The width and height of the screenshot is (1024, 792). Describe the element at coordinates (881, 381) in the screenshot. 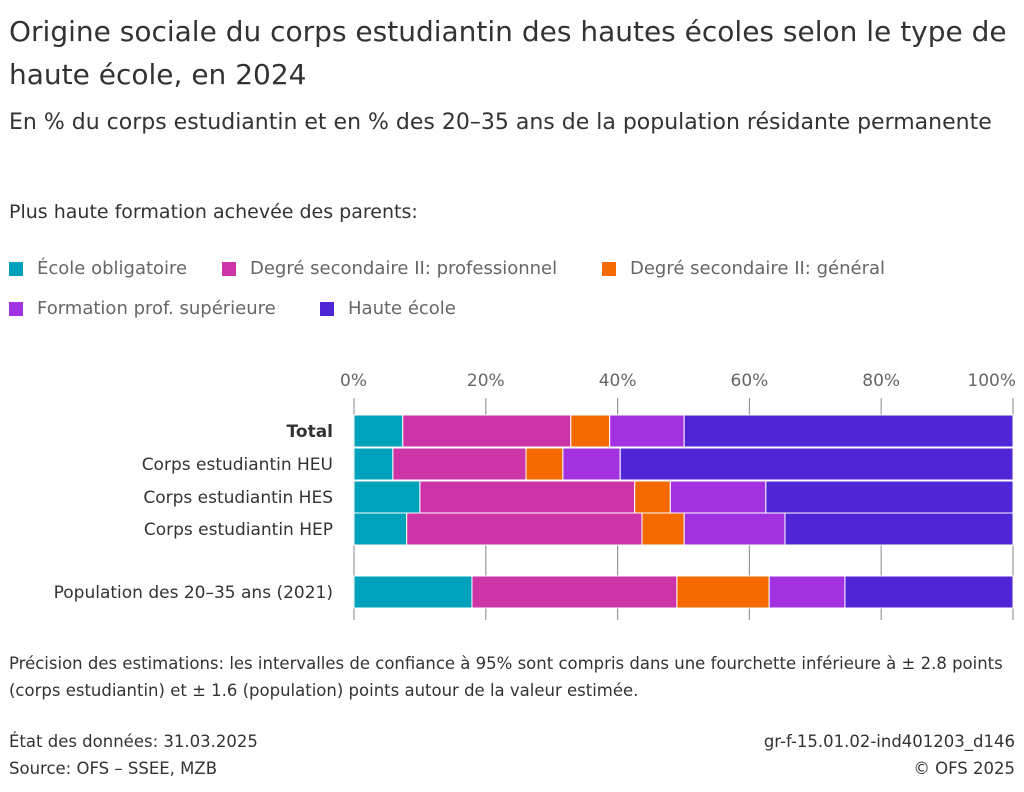

I see `x-tick-label: 80%` at that location.